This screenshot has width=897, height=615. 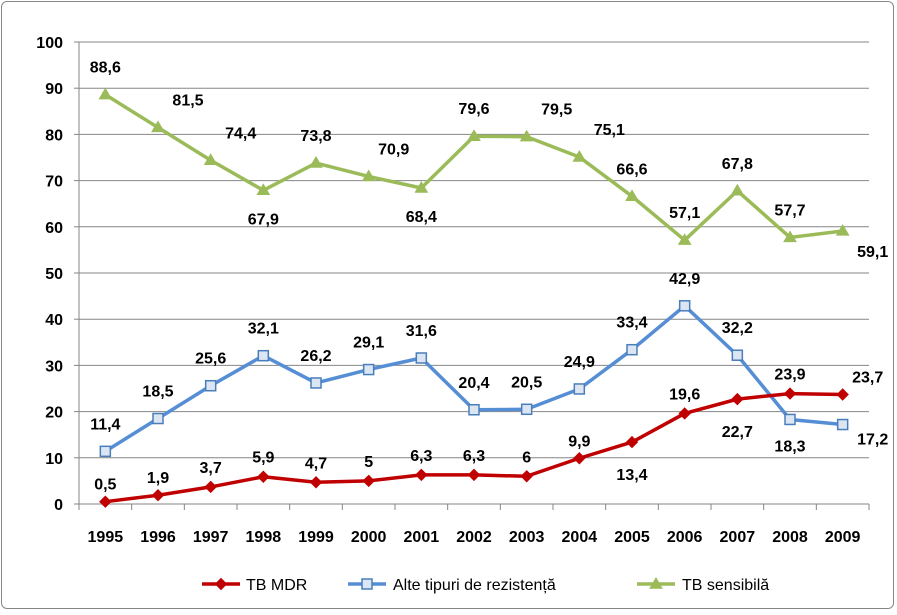 I want to click on legend-label-tb-mdr: TB MDR, so click(x=276, y=585).